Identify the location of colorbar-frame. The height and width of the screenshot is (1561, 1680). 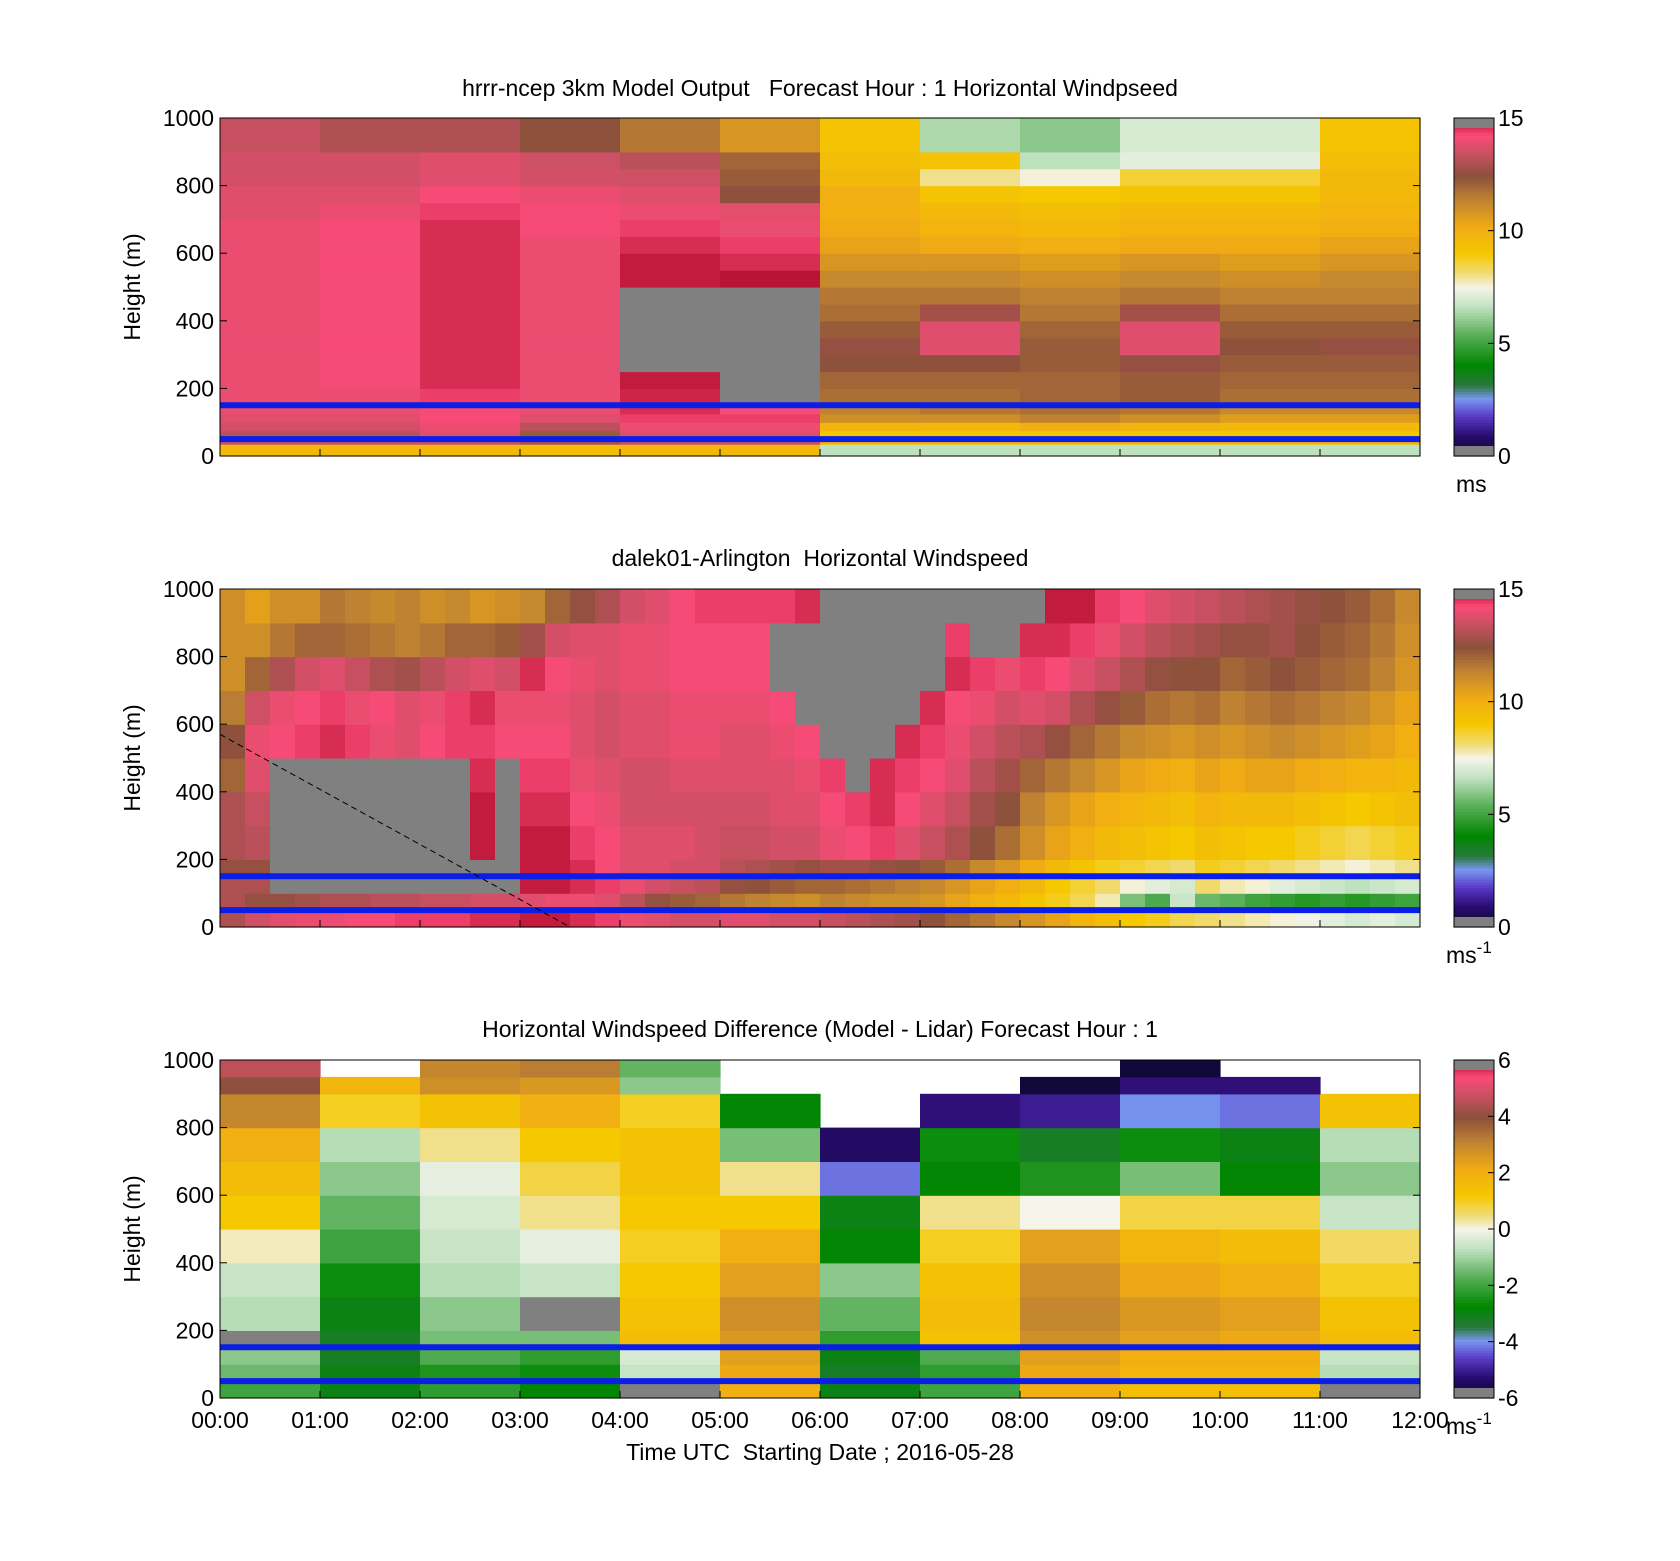
(1474, 758).